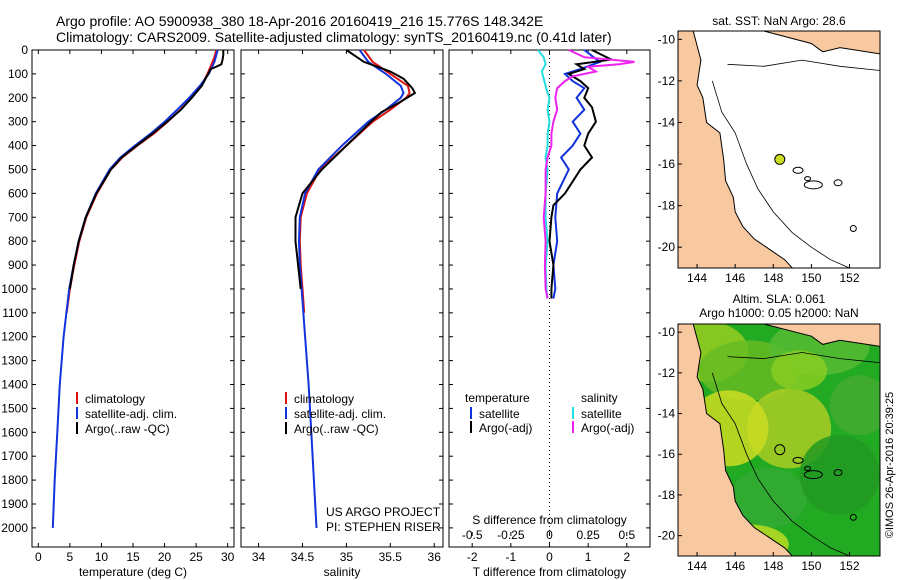  Describe the element at coordinates (472, 535) in the screenshot. I see `x2-tick-label: -0.5` at that location.